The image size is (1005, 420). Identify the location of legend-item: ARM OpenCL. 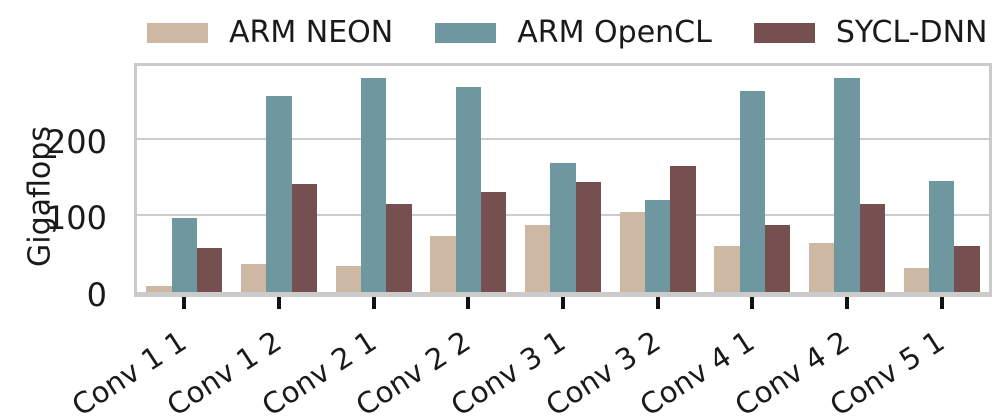
(573, 33).